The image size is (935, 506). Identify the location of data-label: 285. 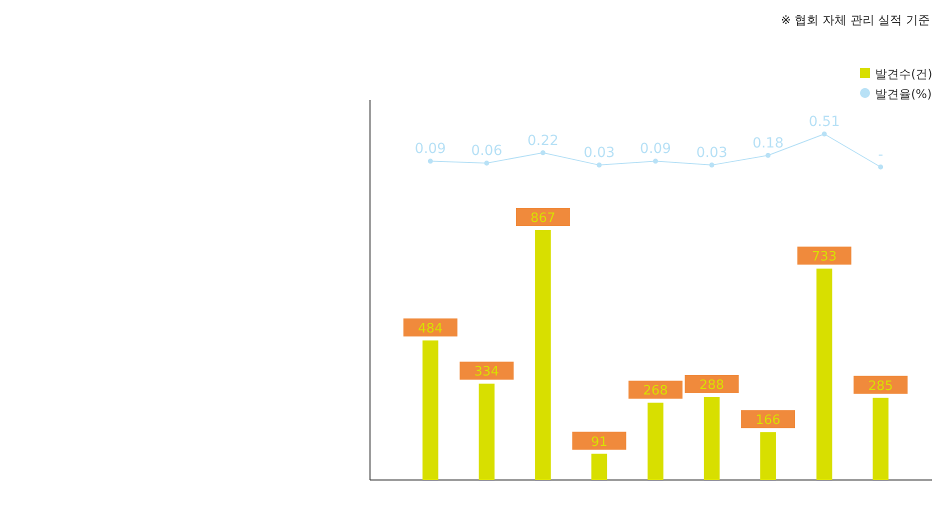
(881, 386).